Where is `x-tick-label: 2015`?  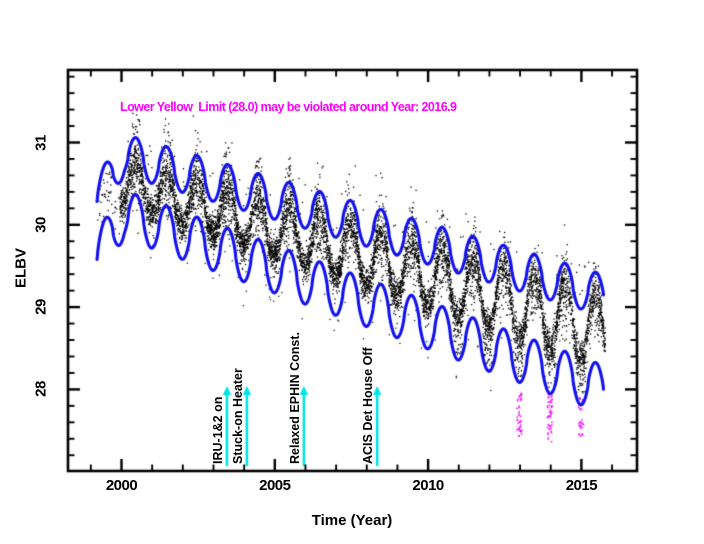 x-tick-label: 2015 is located at coordinates (581, 485).